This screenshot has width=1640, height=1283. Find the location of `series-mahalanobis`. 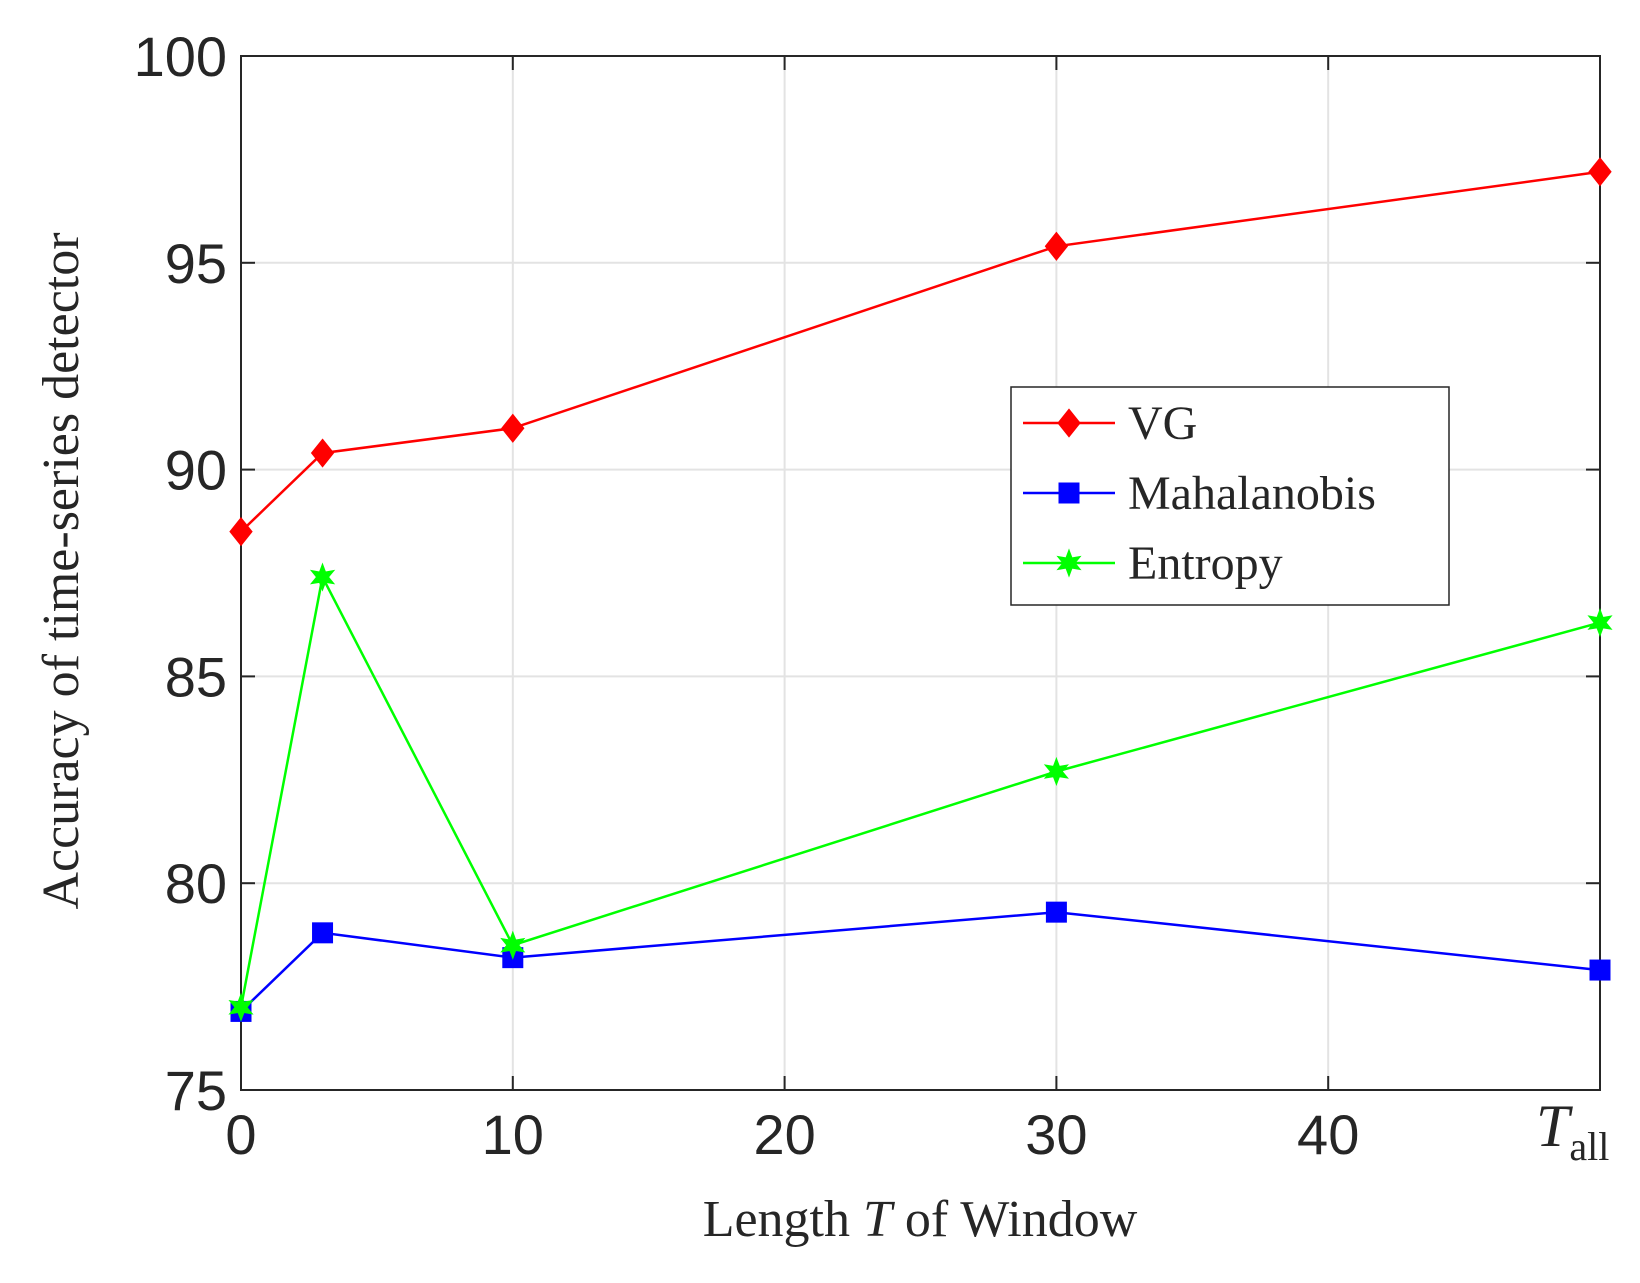

series-mahalanobis is located at coordinates (920, 961).